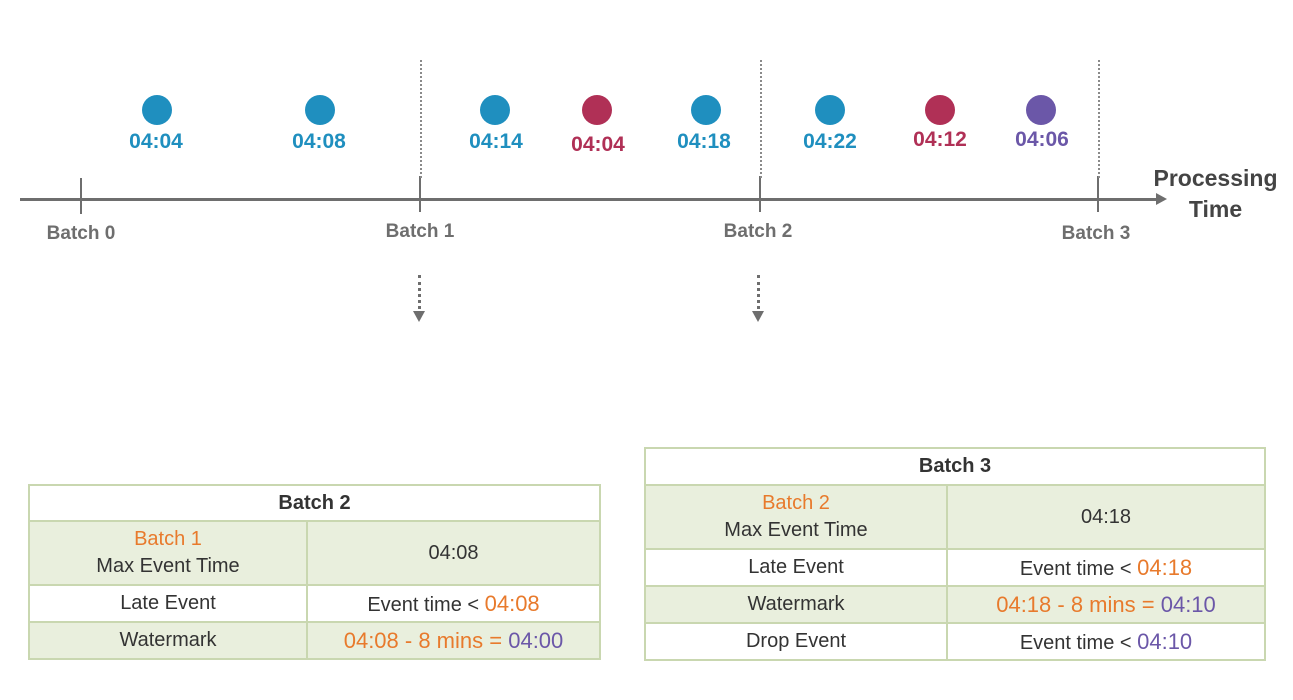  Describe the element at coordinates (420, 231) in the screenshot. I see `batch-1-label: Batch 1` at that location.